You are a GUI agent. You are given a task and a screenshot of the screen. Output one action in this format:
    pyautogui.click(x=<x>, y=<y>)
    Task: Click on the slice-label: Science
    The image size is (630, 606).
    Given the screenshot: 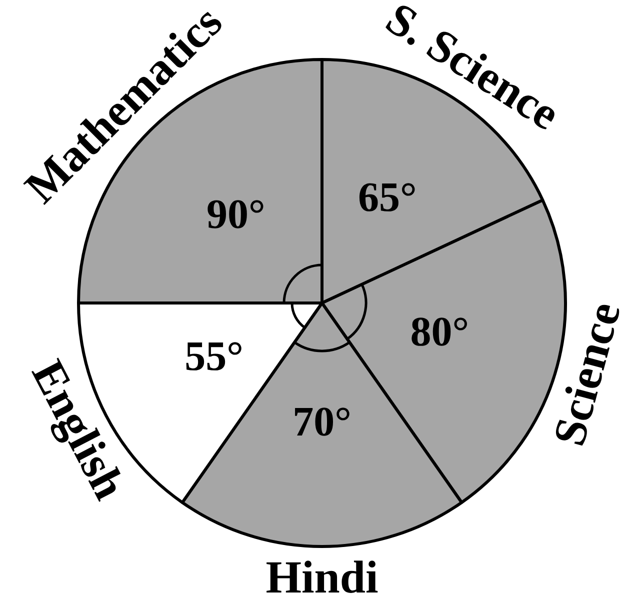 What is the action you would take?
    pyautogui.click(x=586, y=373)
    